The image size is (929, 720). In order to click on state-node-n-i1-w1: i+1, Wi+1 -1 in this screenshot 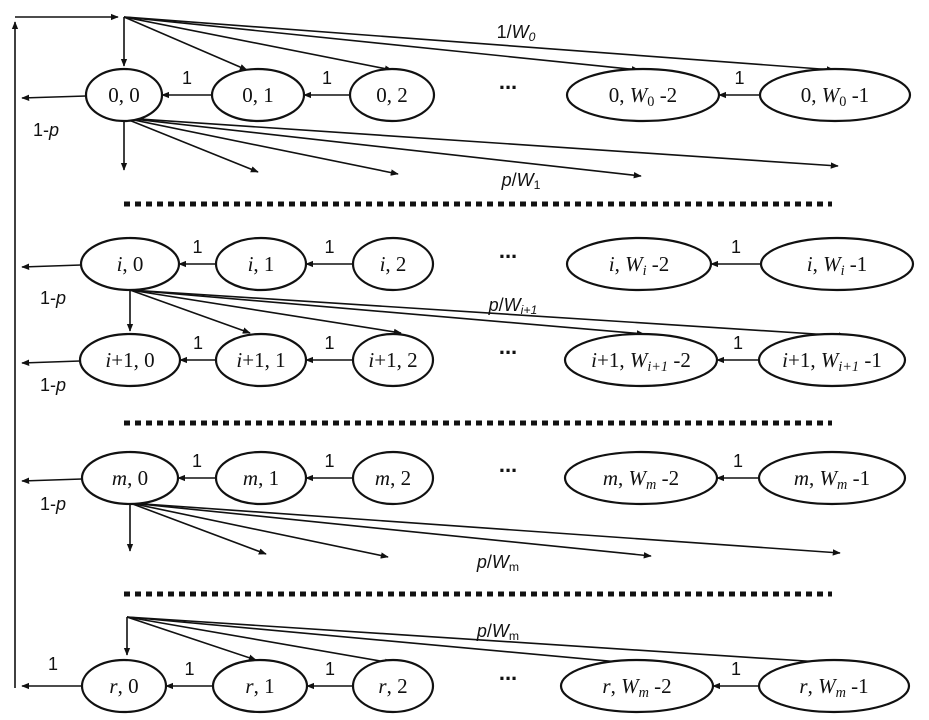, I will do `click(832, 360)`.